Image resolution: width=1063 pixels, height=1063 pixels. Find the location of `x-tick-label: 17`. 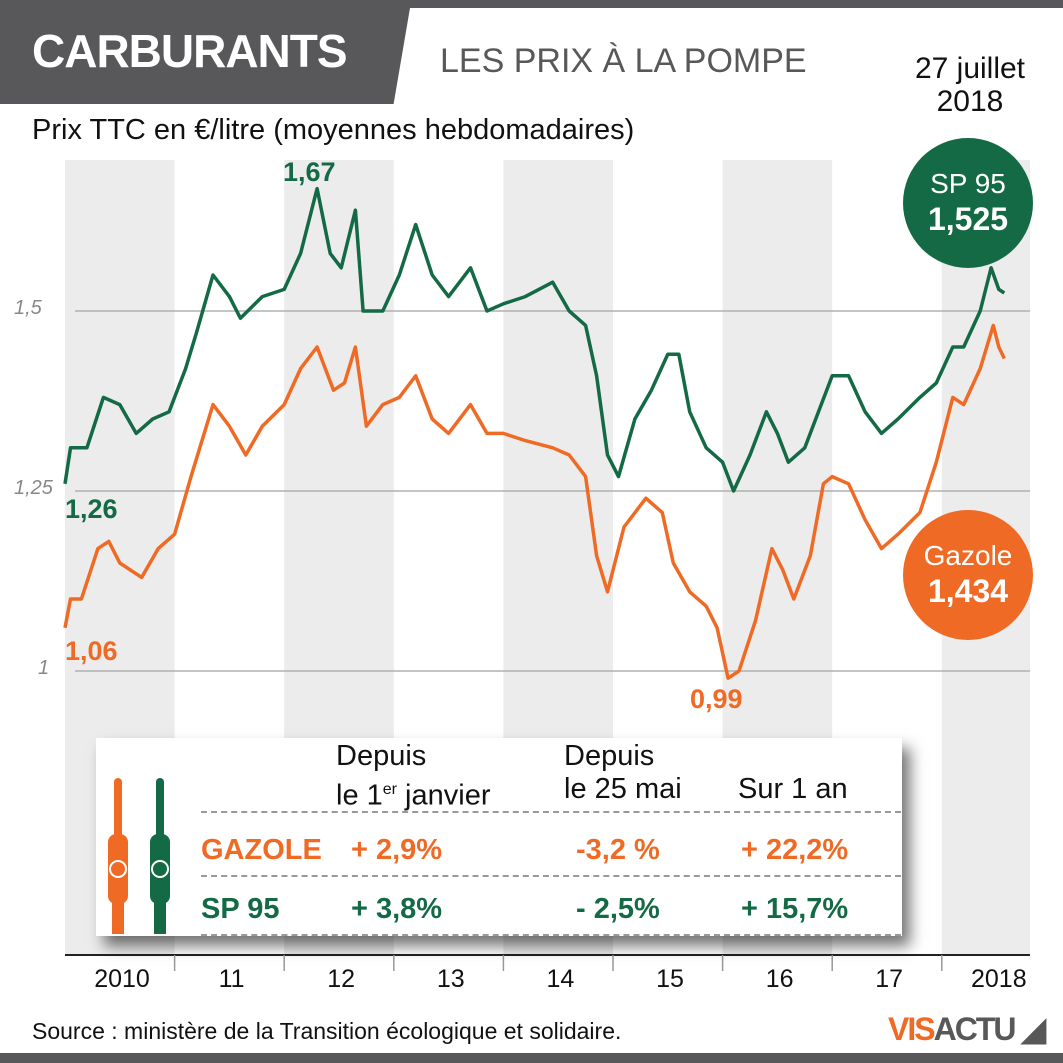

x-tick-label: 17 is located at coordinates (889, 979).